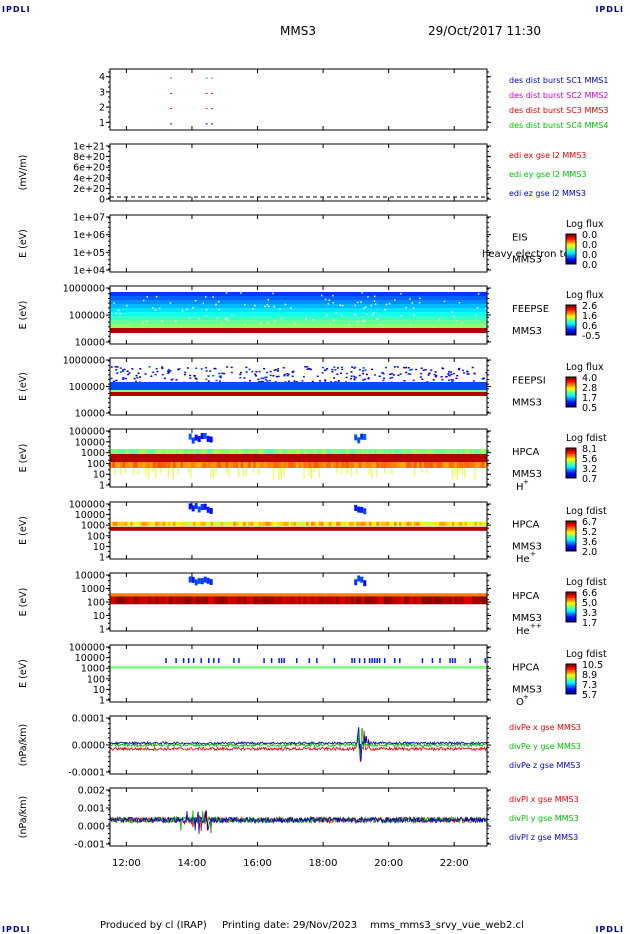  What do you see at coordinates (102, 123) in the screenshot?
I see `y-tick-label: 1` at bounding box center [102, 123].